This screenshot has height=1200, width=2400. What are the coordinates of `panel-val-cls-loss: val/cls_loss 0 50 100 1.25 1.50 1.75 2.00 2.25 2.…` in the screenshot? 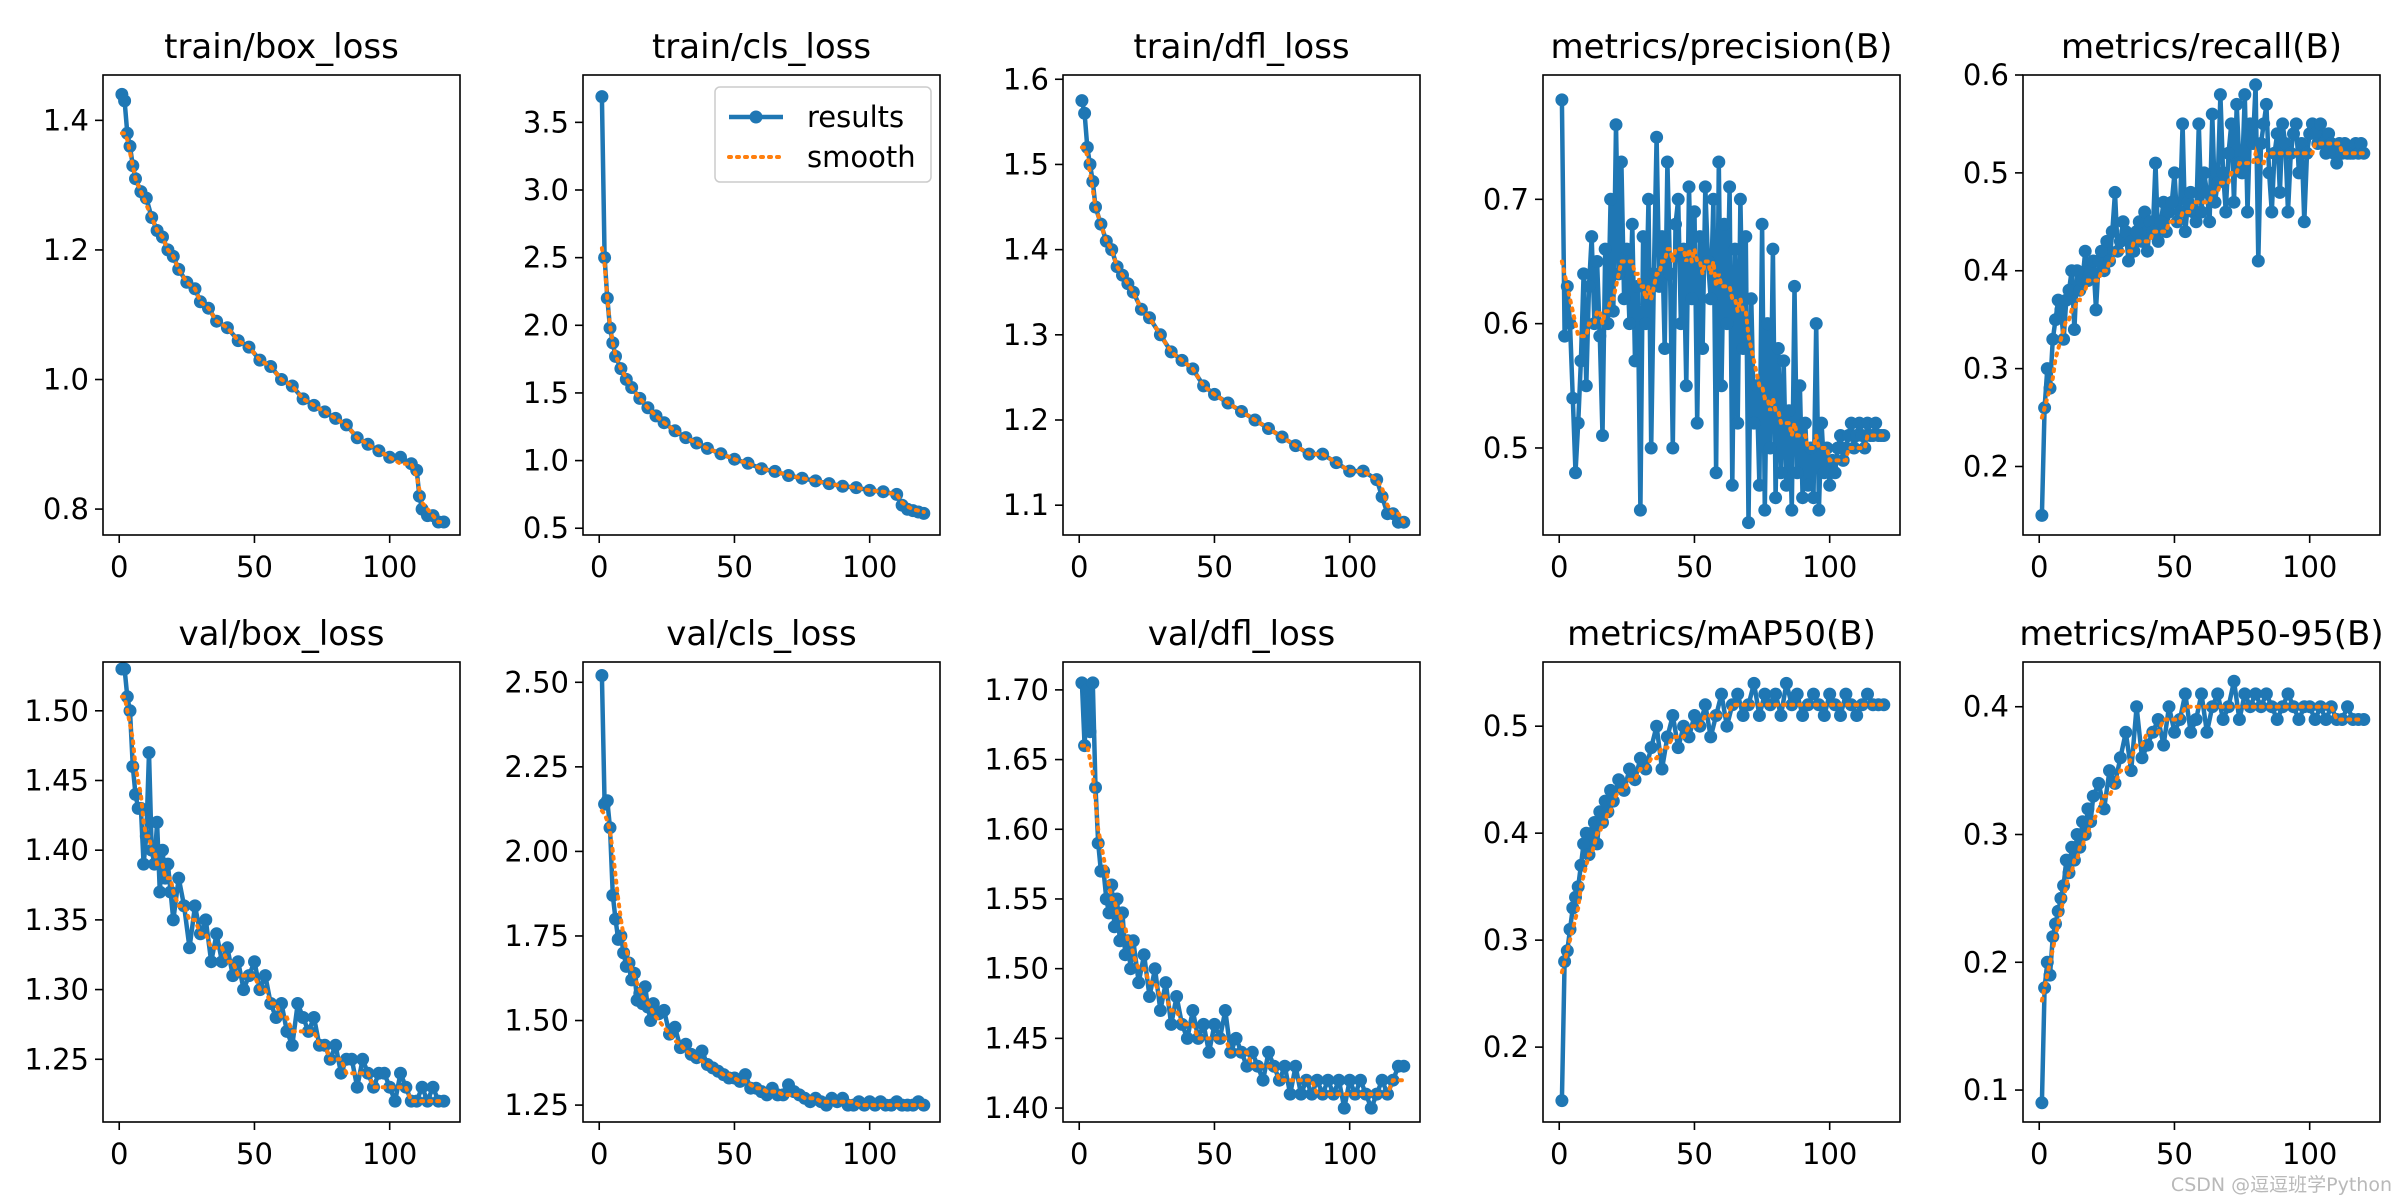 It's located at (722, 892).